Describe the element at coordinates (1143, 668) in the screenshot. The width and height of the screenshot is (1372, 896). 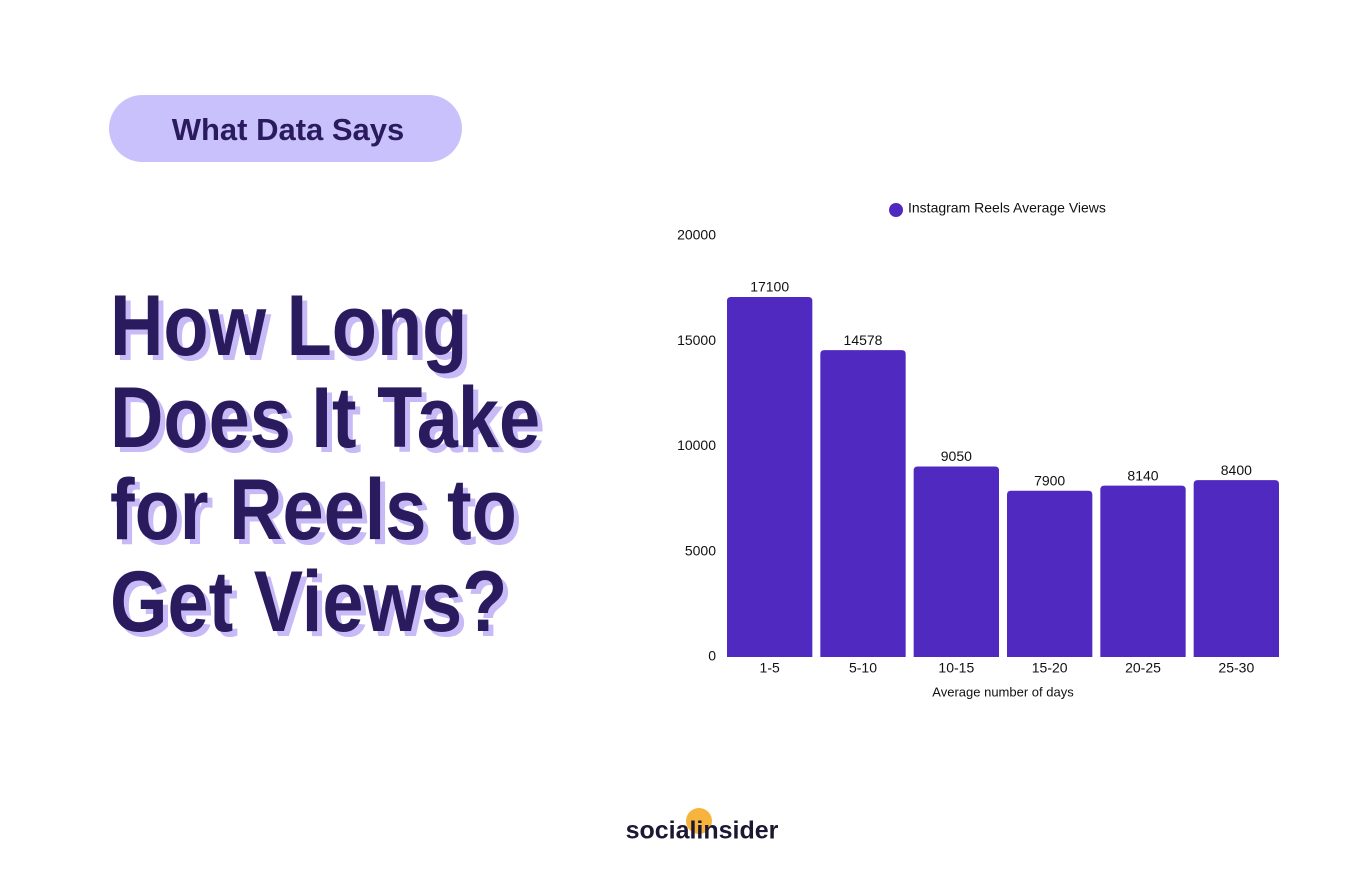
I see `x-tick-label: 20-25` at that location.